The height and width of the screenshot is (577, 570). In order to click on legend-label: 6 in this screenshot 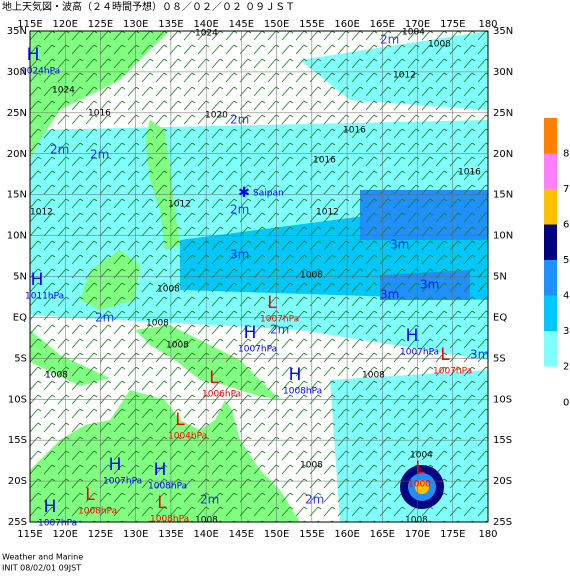, I will do `click(566, 225)`.